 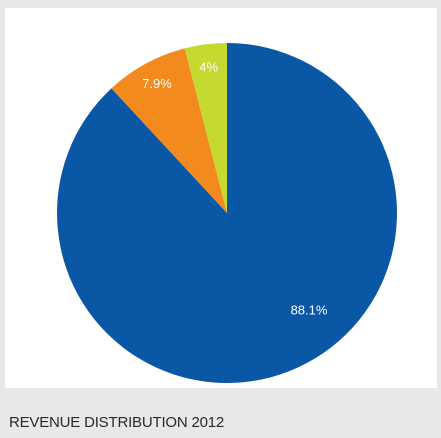 What do you see at coordinates (157, 83) in the screenshot?
I see `slice-label-1: 7.9%` at bounding box center [157, 83].